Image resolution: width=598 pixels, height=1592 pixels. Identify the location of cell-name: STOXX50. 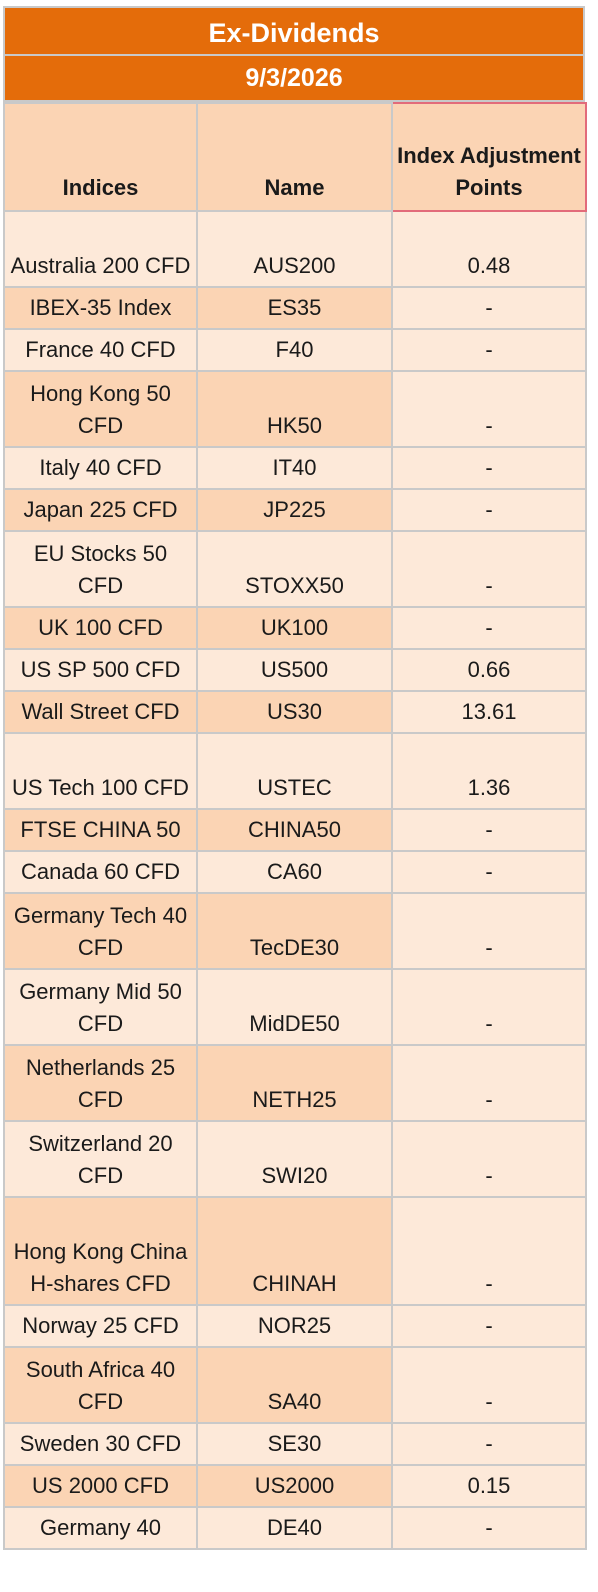
(294, 569).